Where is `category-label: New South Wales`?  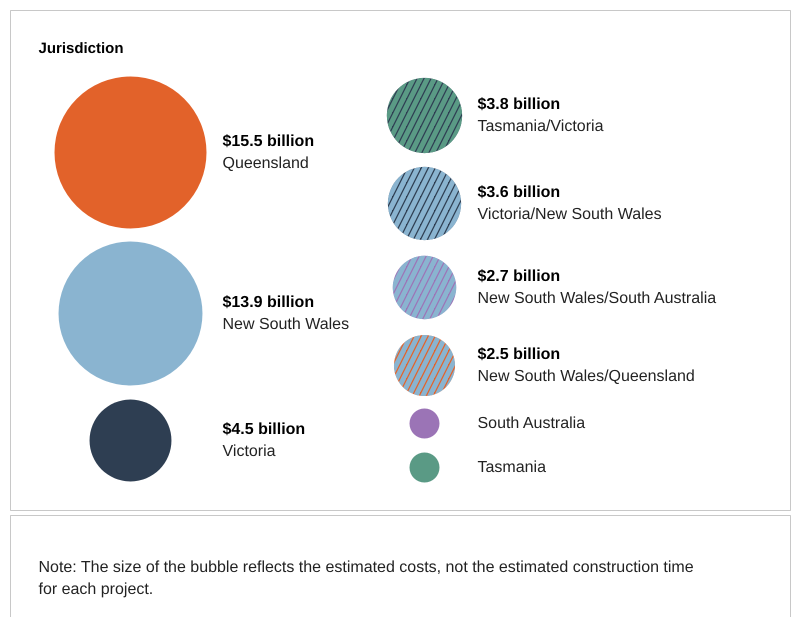 category-label: New South Wales is located at coordinates (286, 324).